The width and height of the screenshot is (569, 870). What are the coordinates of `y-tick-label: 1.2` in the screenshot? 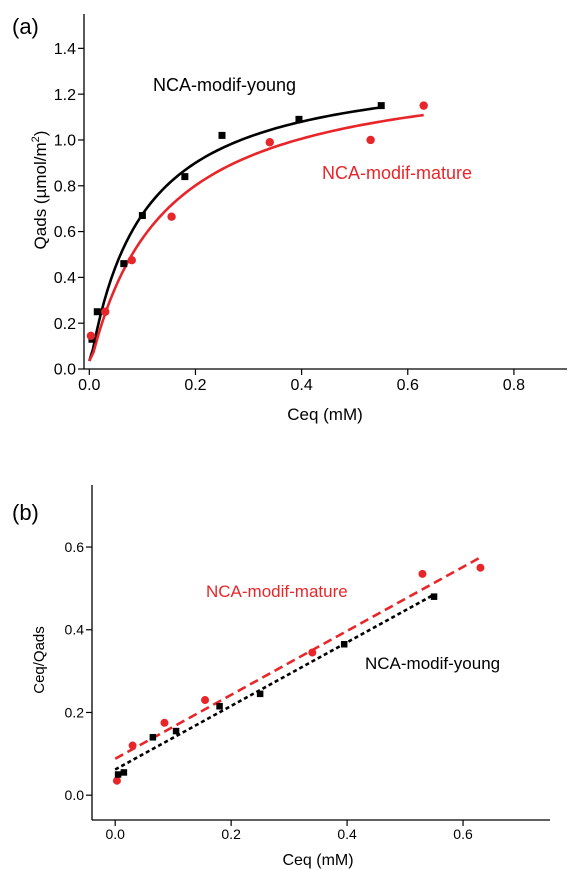 It's located at (65, 95).